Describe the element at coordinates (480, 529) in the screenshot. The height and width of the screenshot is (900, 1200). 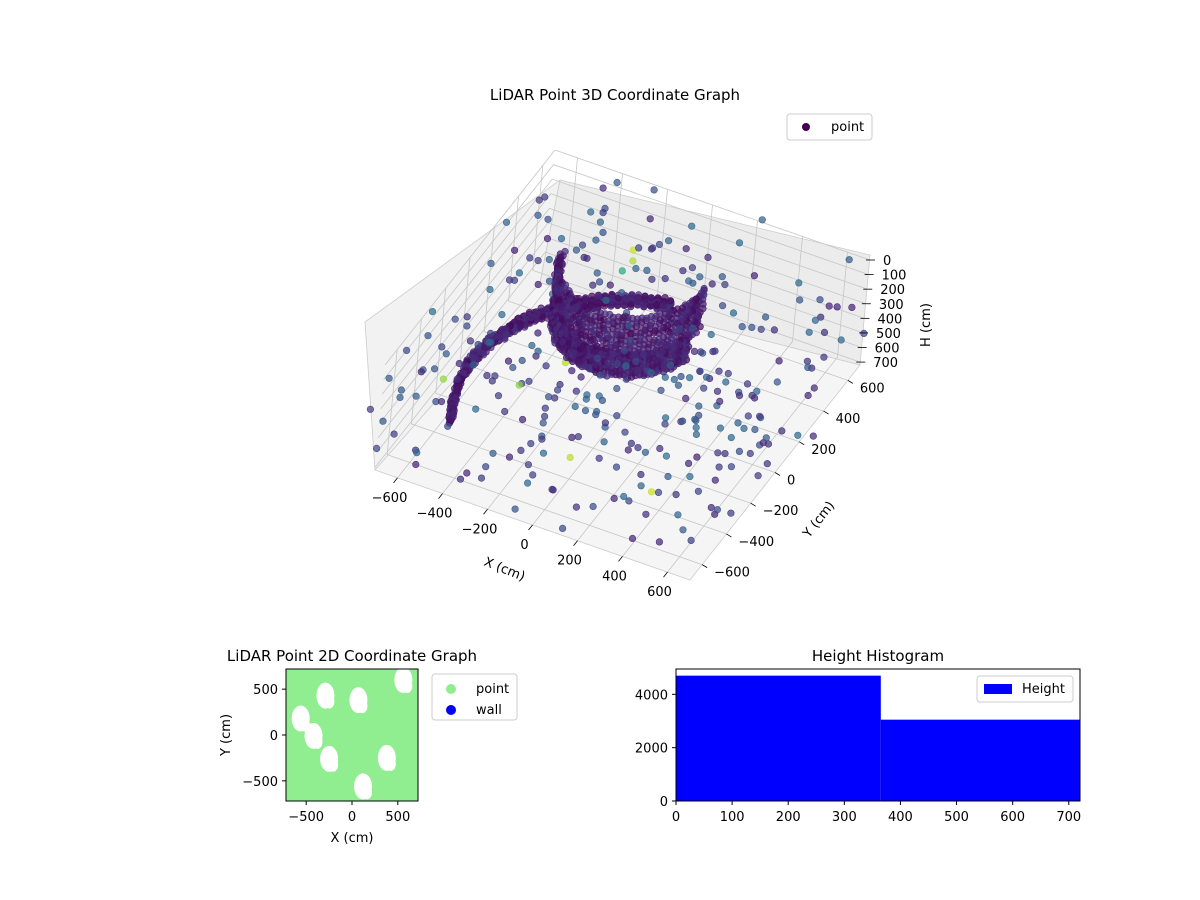
I see `x-tick-label: −200` at that location.